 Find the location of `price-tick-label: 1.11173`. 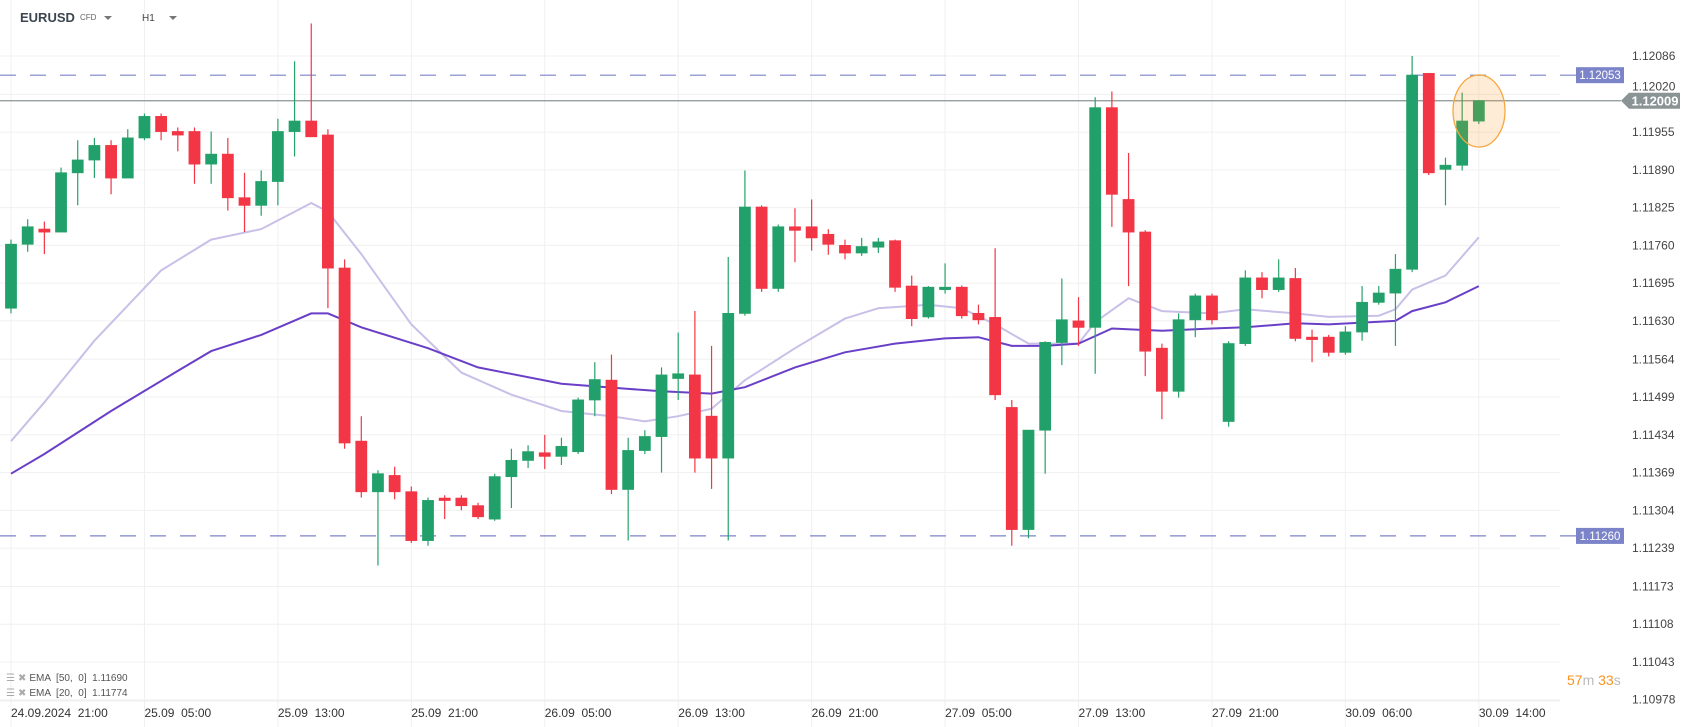

price-tick-label: 1.11173 is located at coordinates (1653, 586).